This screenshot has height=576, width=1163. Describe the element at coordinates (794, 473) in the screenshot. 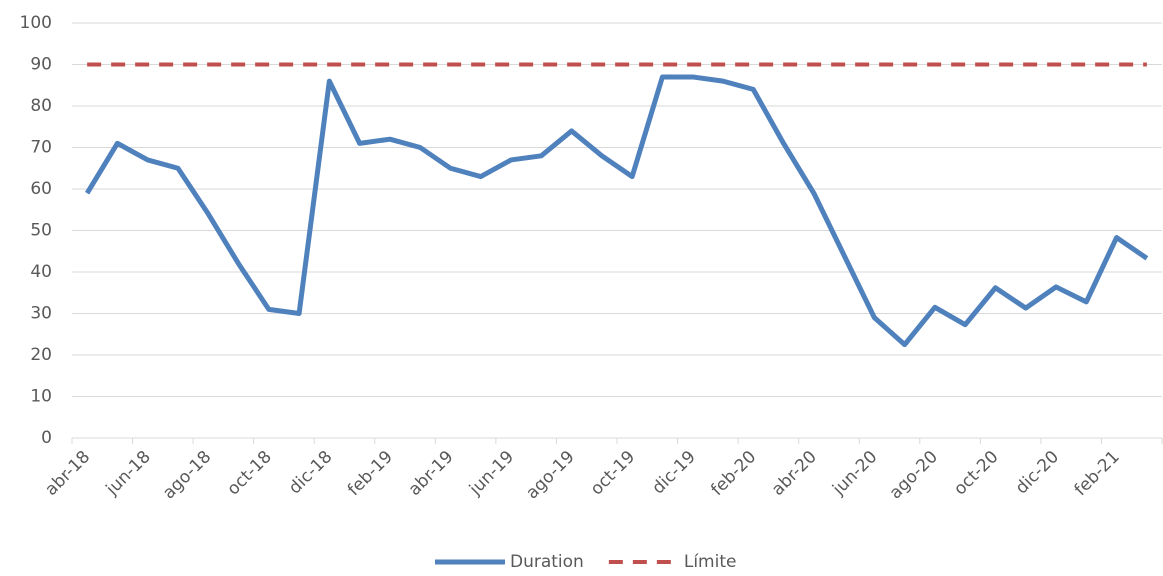

I see `x-tick-label: abr-20` at that location.